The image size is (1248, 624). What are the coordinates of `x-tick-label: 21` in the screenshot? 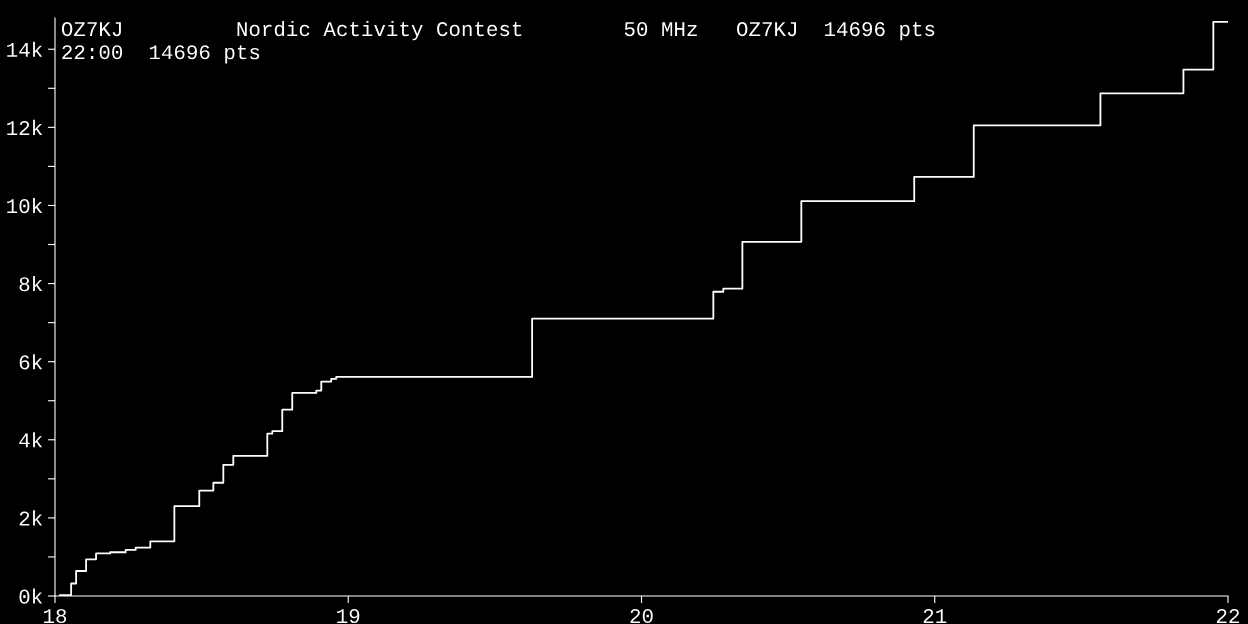 It's located at (935, 615).